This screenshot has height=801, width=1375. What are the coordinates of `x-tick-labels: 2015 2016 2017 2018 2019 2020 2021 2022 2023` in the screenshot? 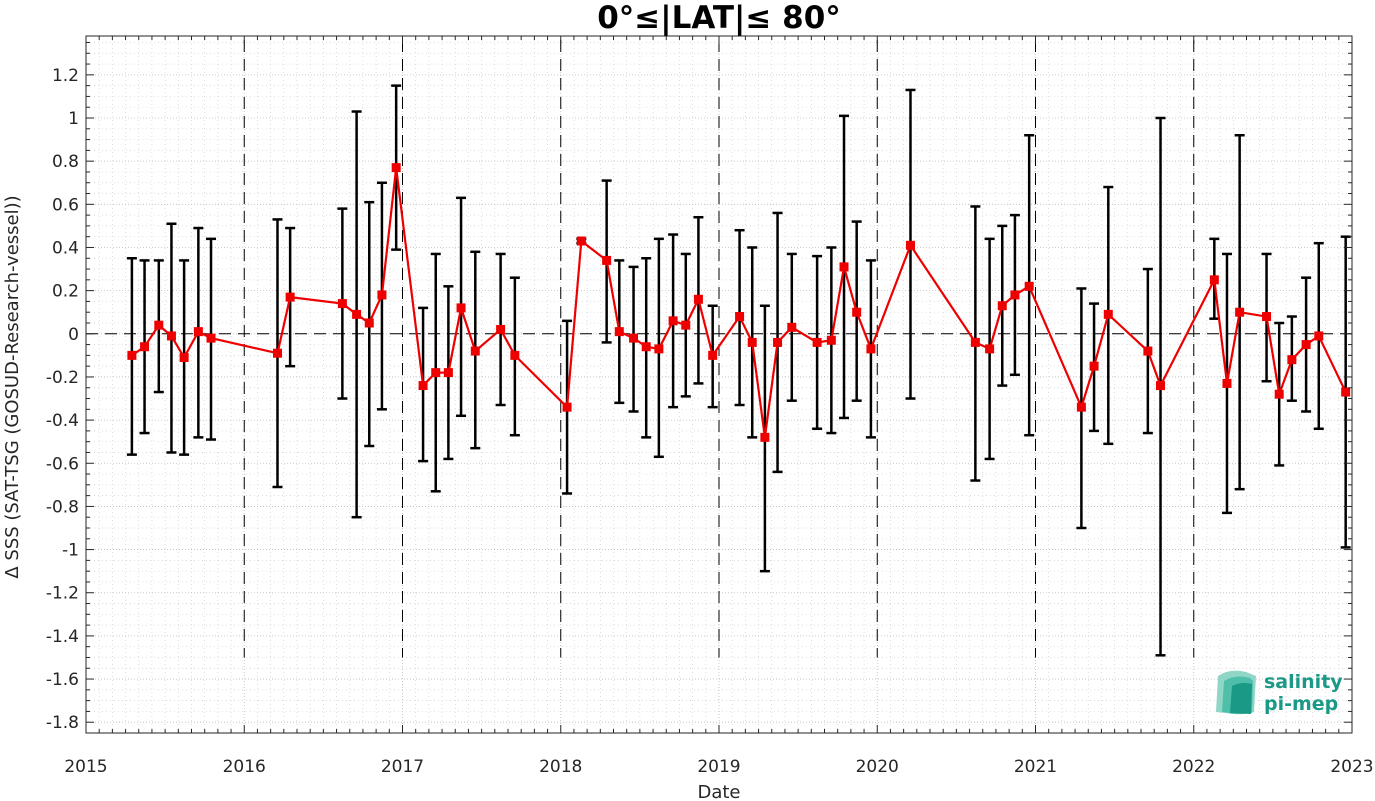 It's located at (718, 767).